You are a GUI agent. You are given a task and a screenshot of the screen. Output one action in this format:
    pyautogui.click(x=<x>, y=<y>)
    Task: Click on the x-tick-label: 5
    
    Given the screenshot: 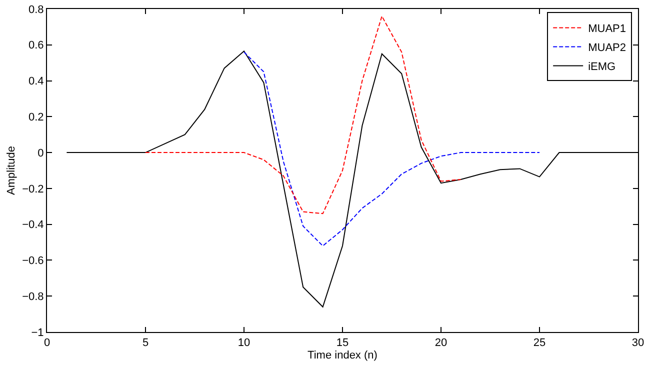 What is the action you would take?
    pyautogui.click(x=145, y=343)
    